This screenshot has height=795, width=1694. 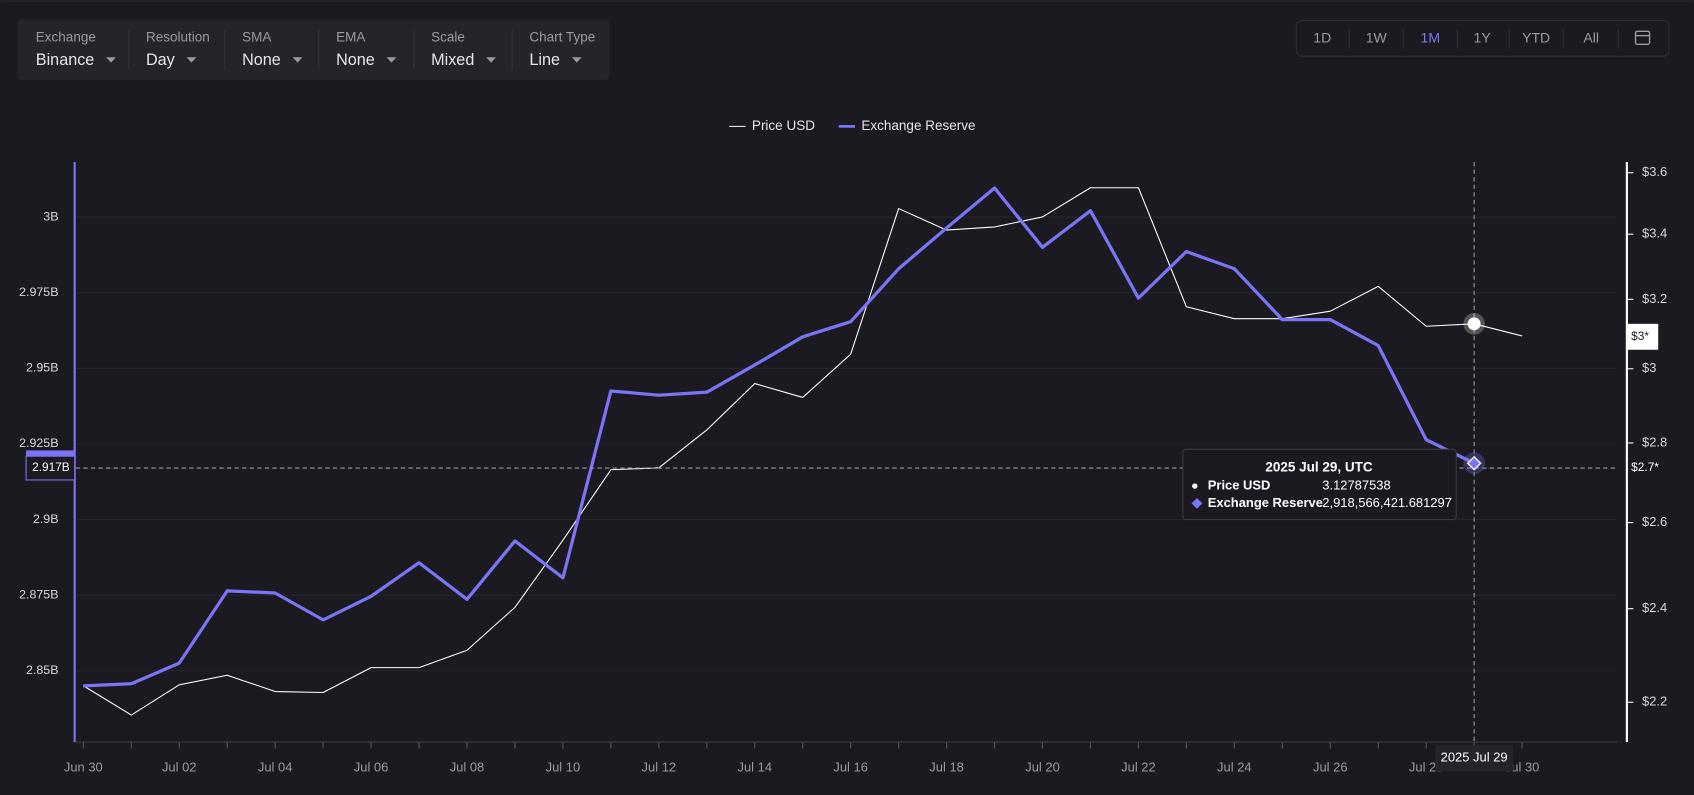 What do you see at coordinates (1319, 466) in the screenshot?
I see `tooltip-title: 2025 Jul 29, UTC` at bounding box center [1319, 466].